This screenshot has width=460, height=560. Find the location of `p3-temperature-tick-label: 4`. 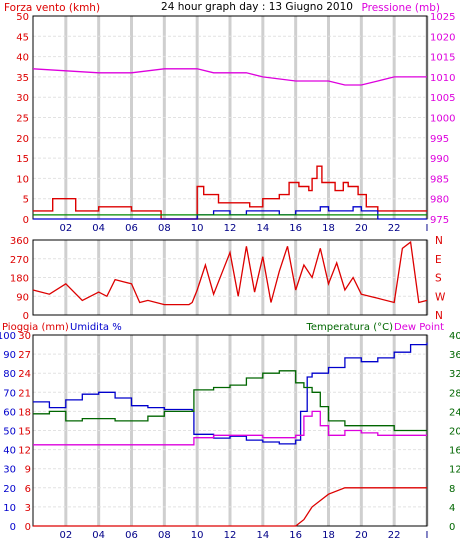

p3-temperature-tick-label: 4 is located at coordinates (452, 508).